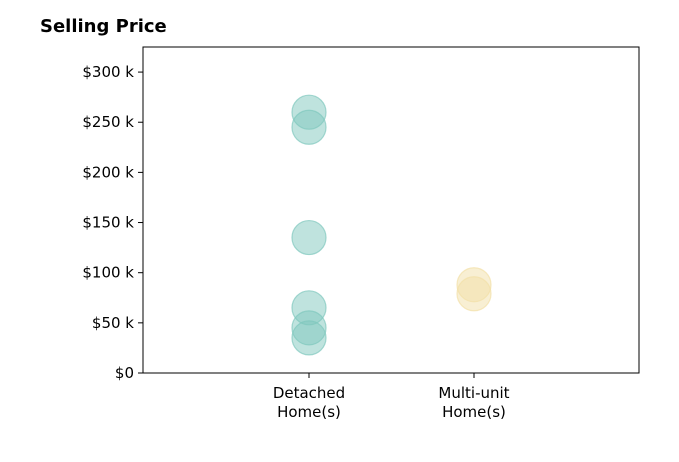 This screenshot has width=679, height=462. I want to click on y-tick-label: $100 k, so click(108, 273).